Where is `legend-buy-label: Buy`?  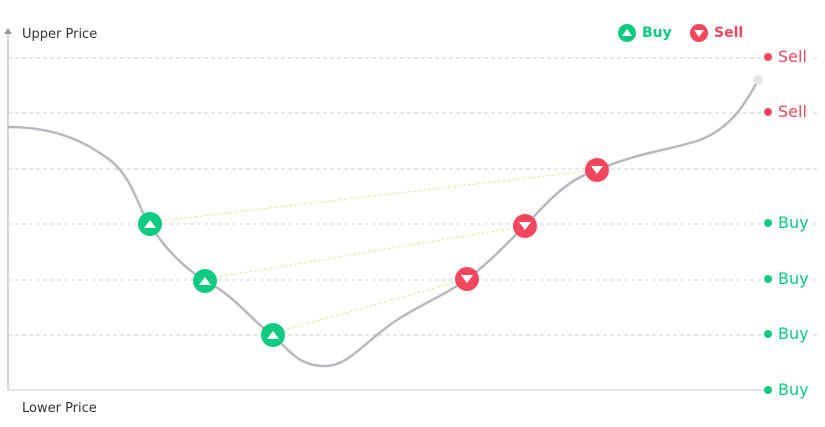 legend-buy-label: Buy is located at coordinates (657, 33).